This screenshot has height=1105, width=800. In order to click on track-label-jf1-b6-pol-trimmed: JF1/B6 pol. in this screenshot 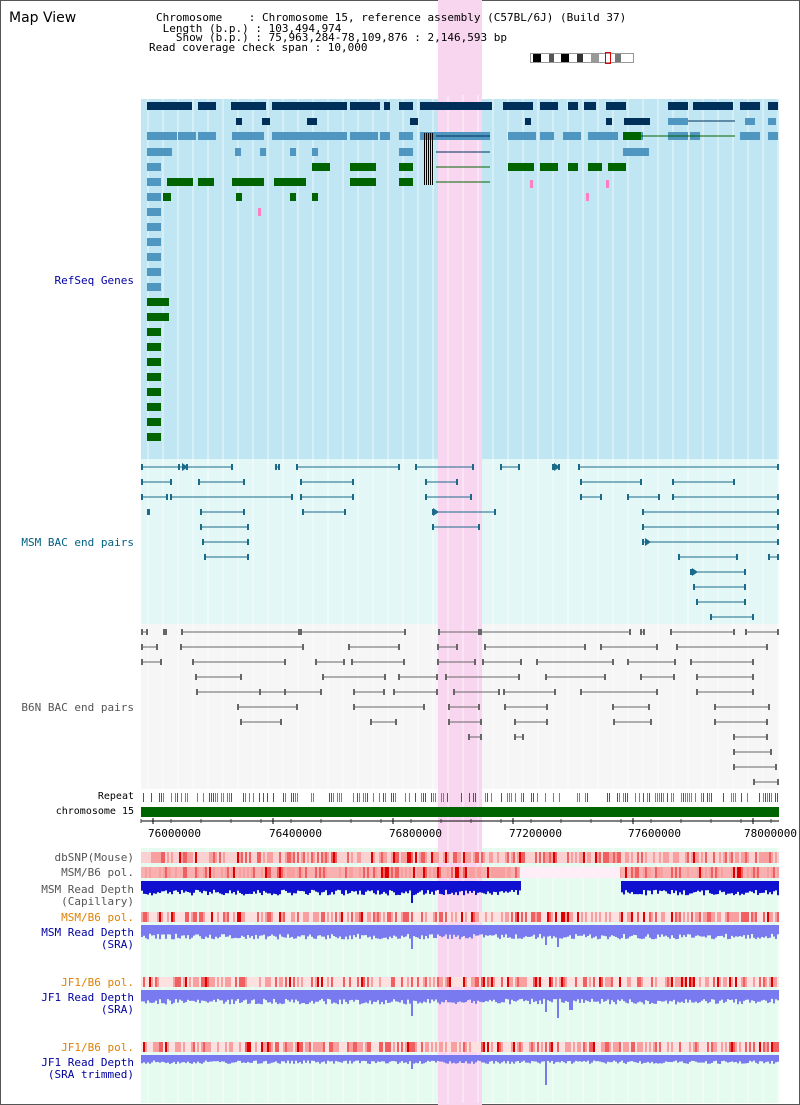, I will do `click(97, 1047)`.